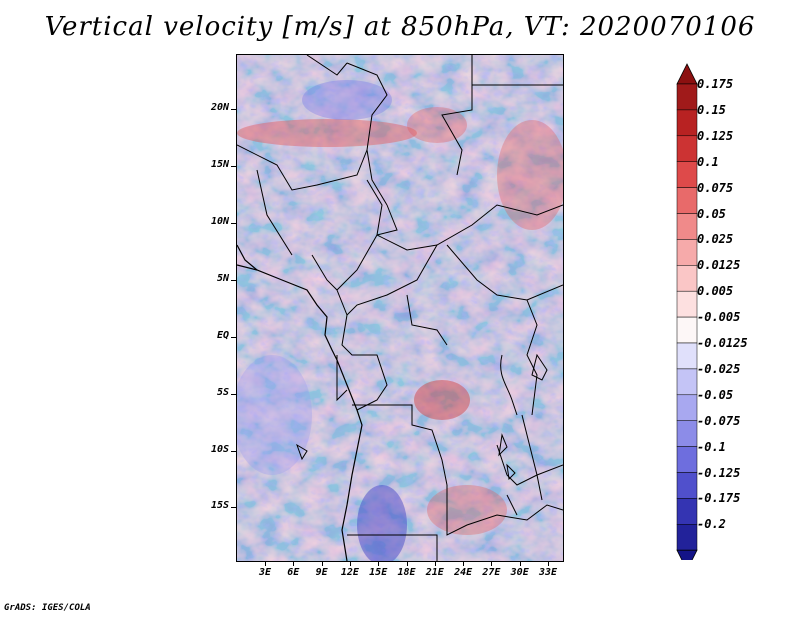 This screenshot has width=800, height=618. I want to click on credit-label: GrADS: IGES/COLA, so click(47, 608).